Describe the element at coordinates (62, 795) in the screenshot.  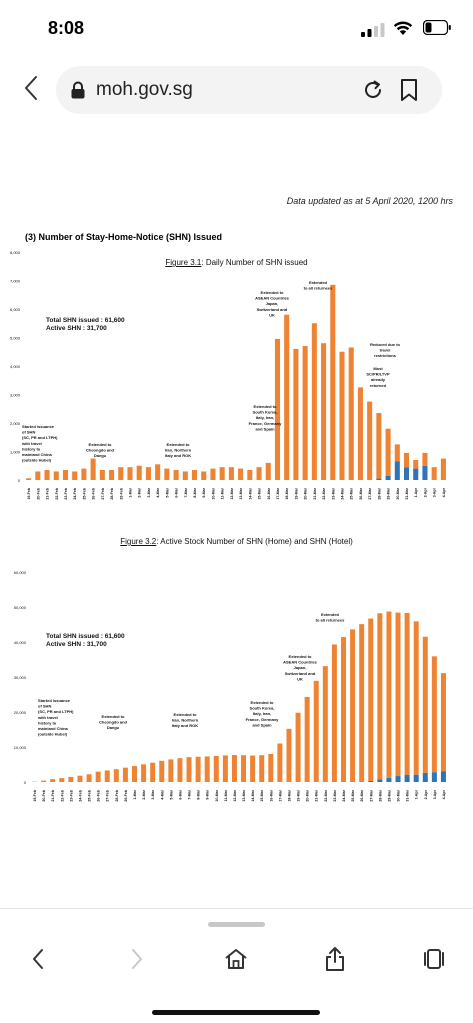
I see `x-tick-label: 22-Feb` at that location.